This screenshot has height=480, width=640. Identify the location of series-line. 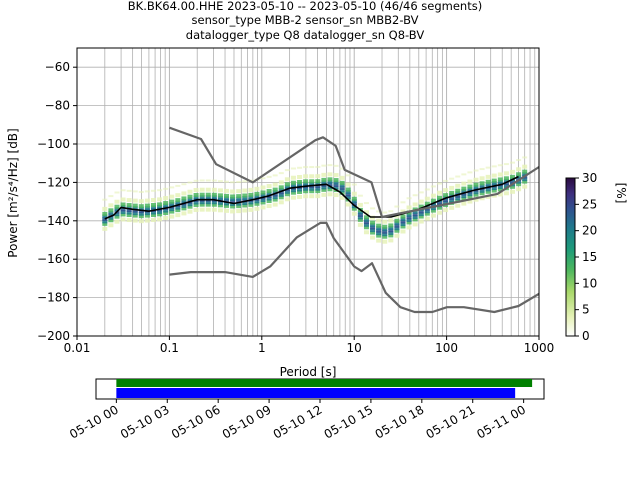
(354, 172).